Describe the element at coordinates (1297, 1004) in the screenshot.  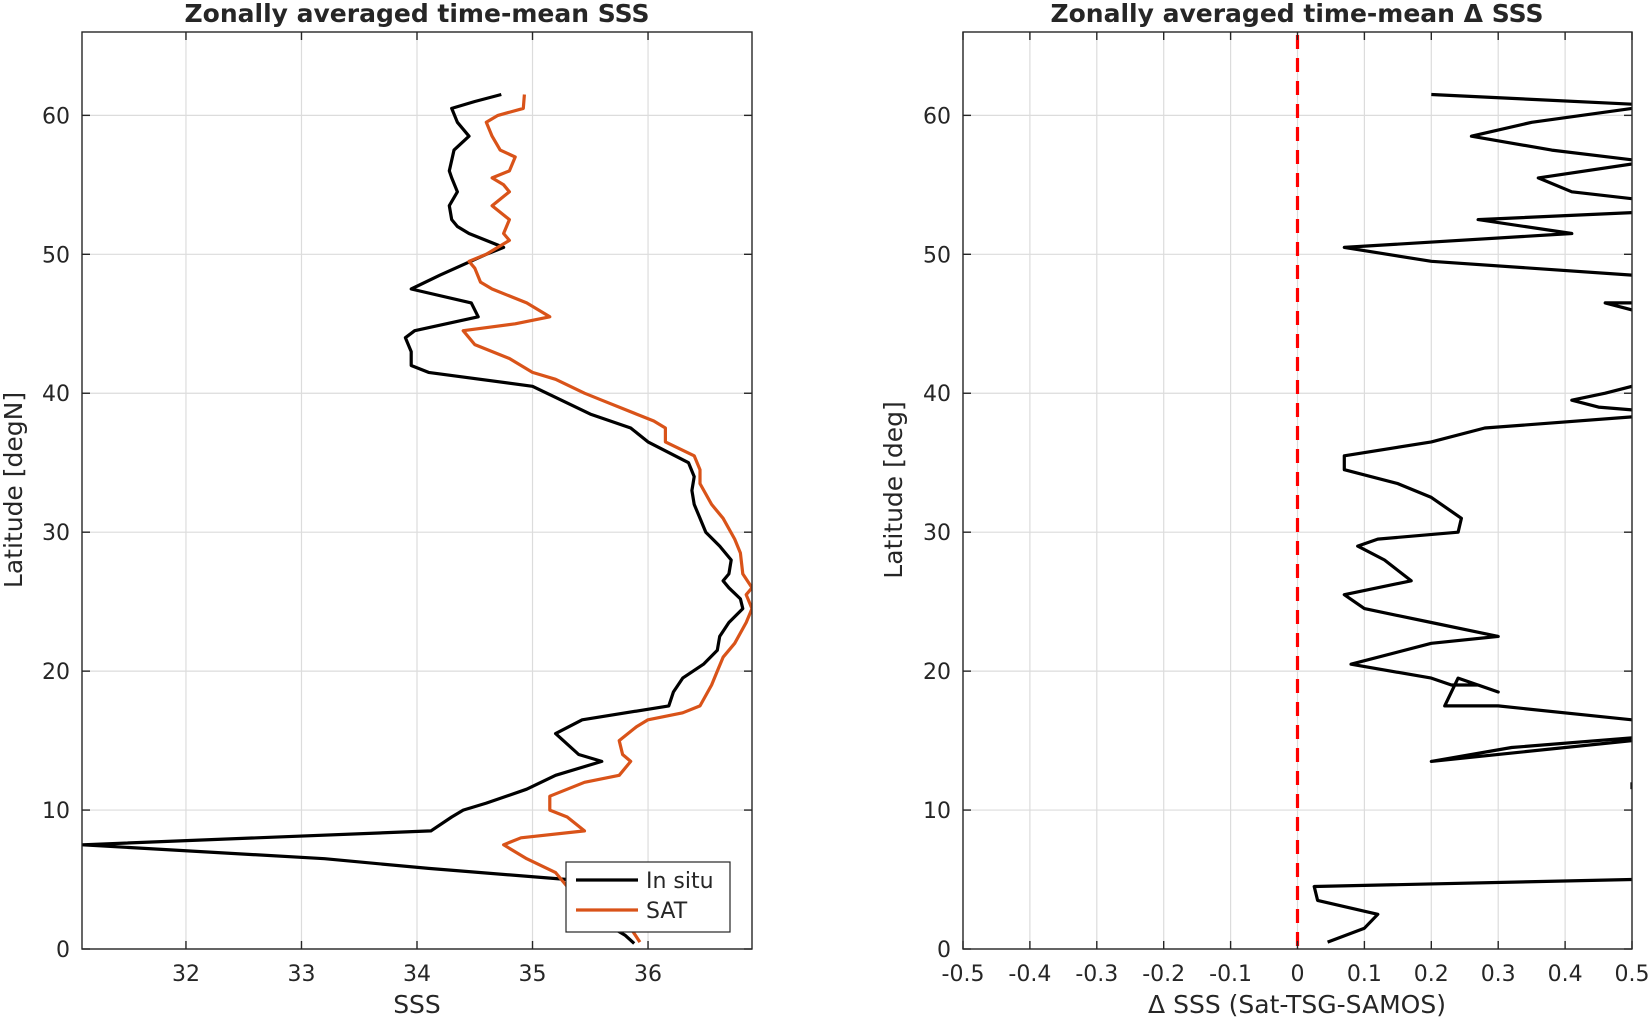
I see `x-axis-label: Δ SSS (Sat-TSG-SAMOS)` at that location.